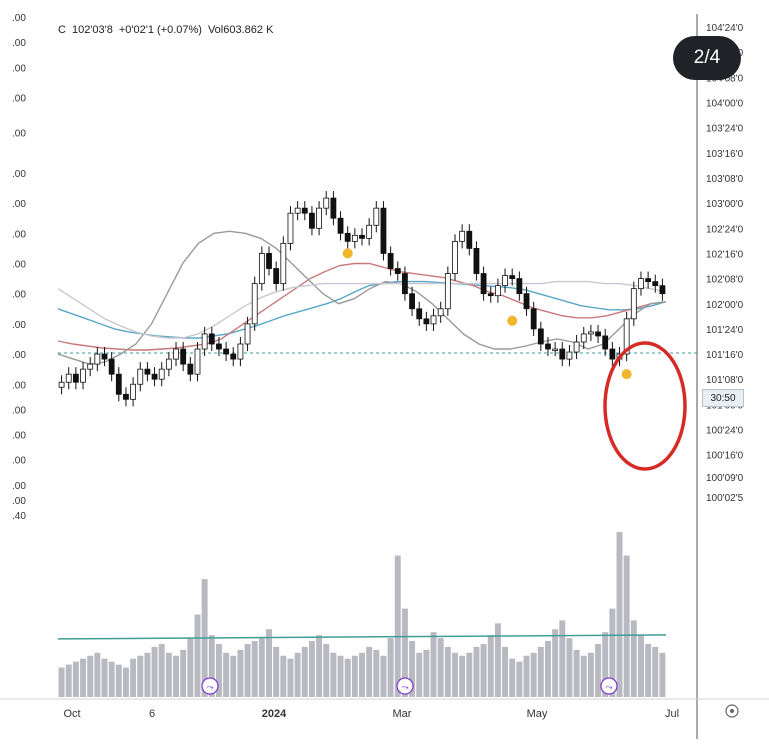 Image resolution: width=769 pixels, height=744 pixels. What do you see at coordinates (725, 229) in the screenshot?
I see `price-tick-label: 102'24'0` at bounding box center [725, 229].